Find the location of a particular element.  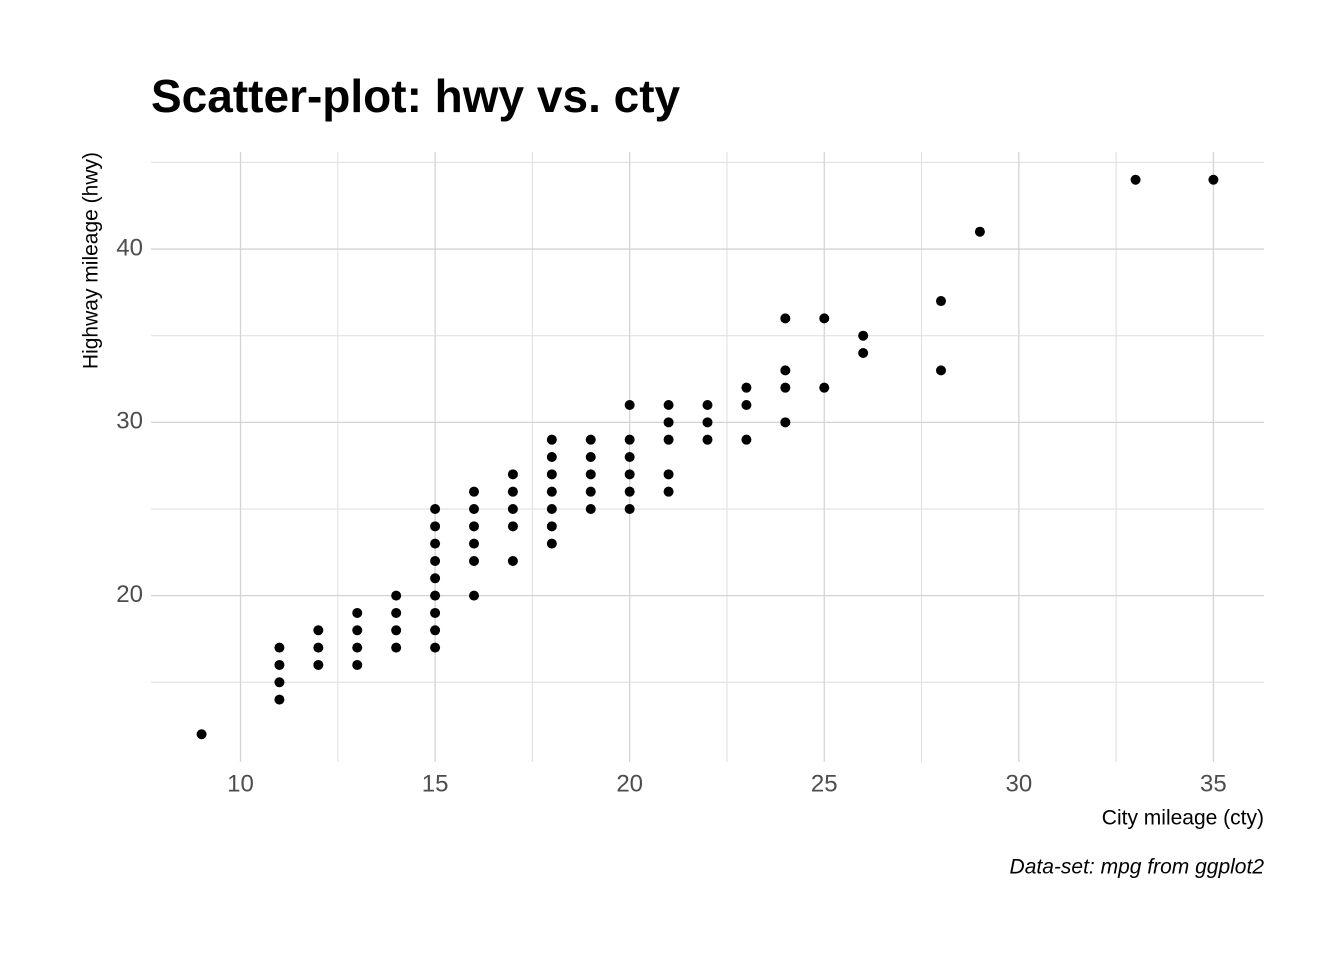

x-tick-label: 15 is located at coordinates (435, 783).